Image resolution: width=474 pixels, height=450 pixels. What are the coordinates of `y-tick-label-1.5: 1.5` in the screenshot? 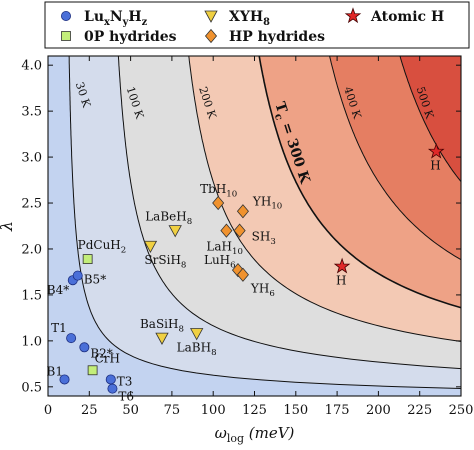 It's located at (31, 295).